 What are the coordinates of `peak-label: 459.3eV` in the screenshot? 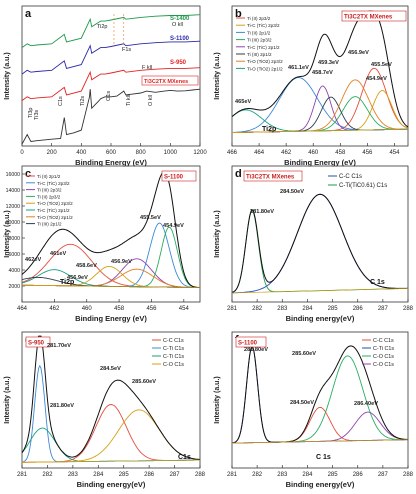 It's located at (328, 63).